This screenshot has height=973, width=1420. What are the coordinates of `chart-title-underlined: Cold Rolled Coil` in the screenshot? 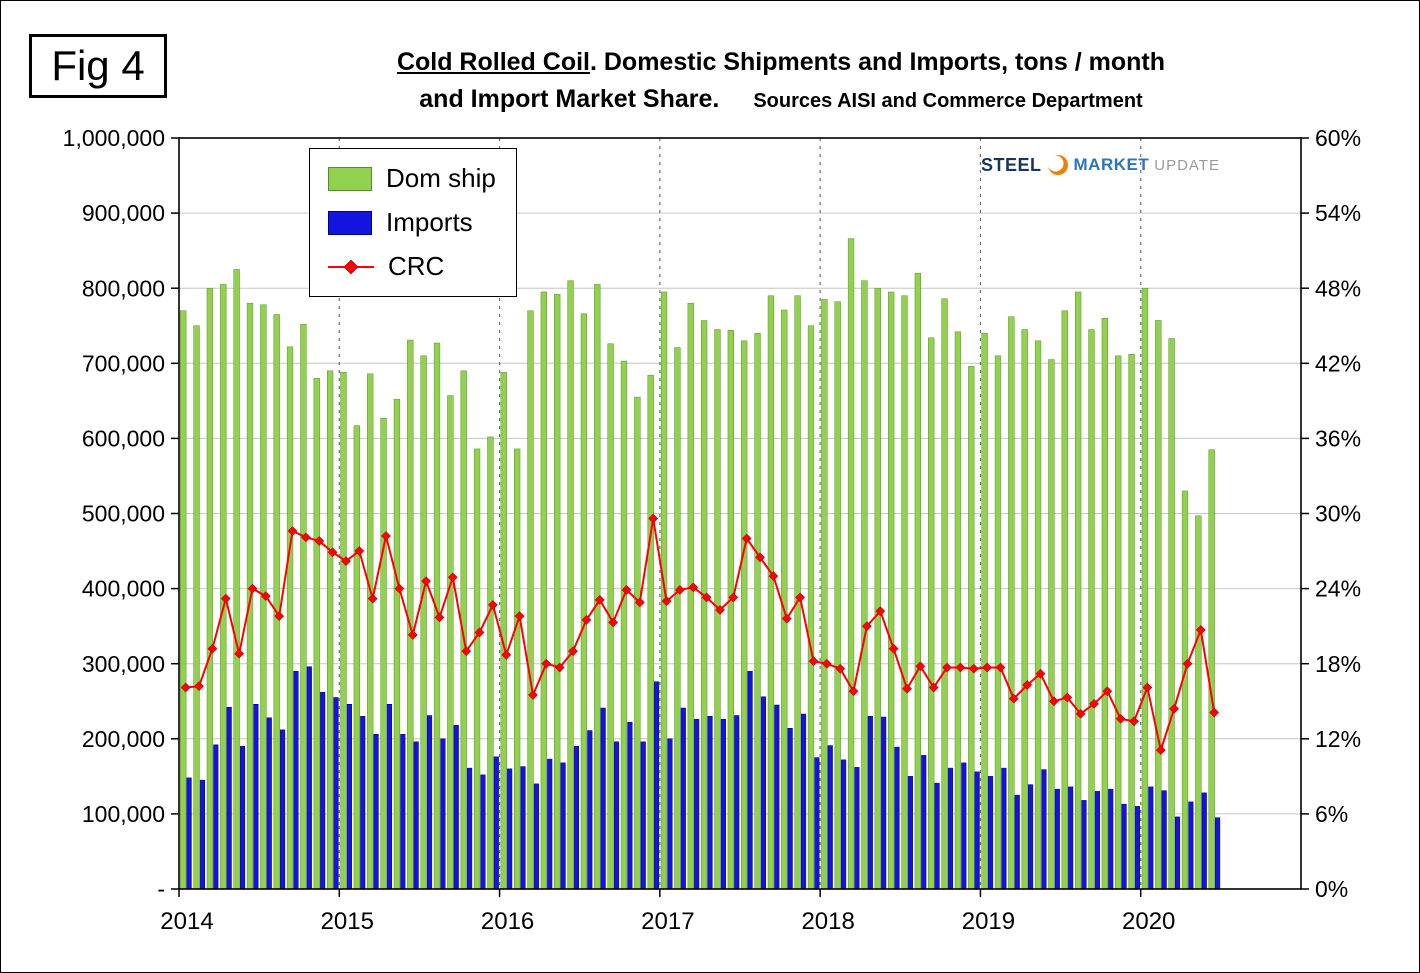 It's located at (493, 62).